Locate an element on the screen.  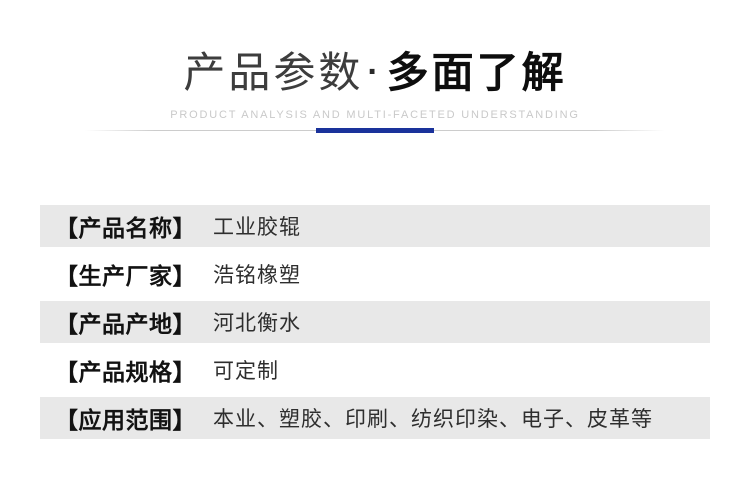
spec-label: 【应用范围】 is located at coordinates (125, 420).